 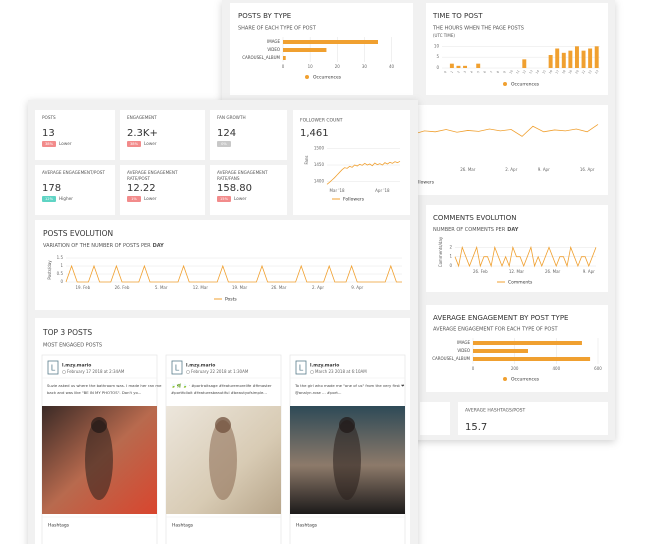 I want to click on x-tick-label: 15, so click(x=543, y=71).